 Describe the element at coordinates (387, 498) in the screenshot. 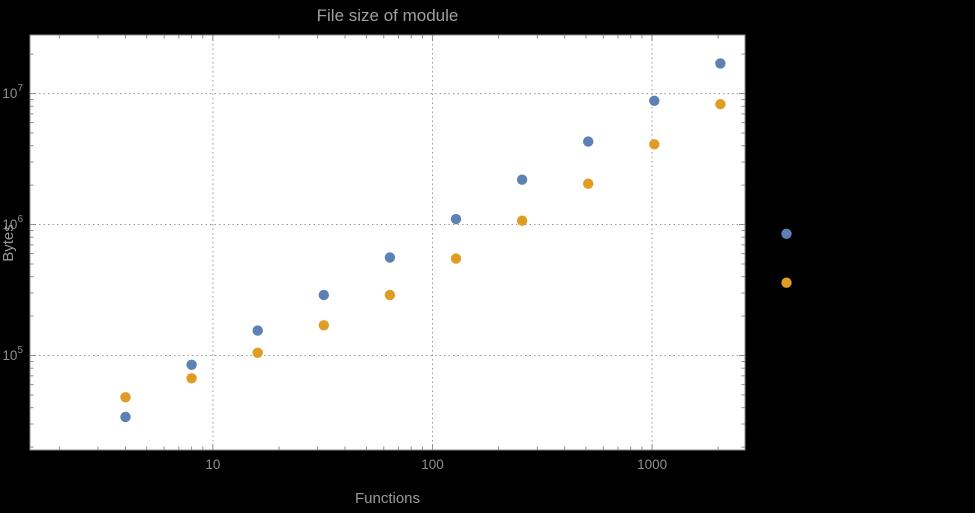

I see `x-axis-label: Functions` at that location.